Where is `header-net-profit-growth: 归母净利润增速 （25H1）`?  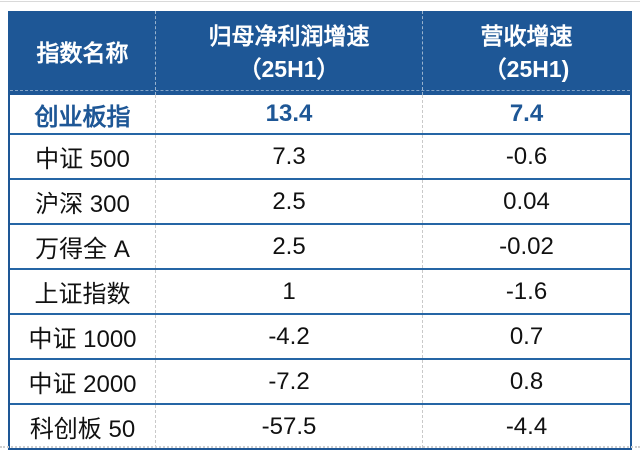 header-net-profit-growth: 归母净利润增速 （25H1） is located at coordinates (288, 53).